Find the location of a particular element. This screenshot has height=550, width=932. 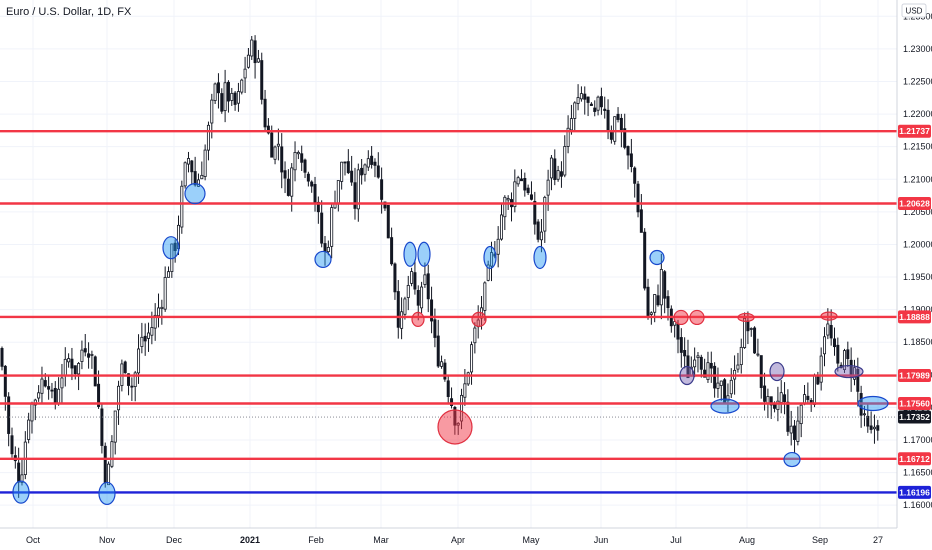

y-tick-label: 1.20000 is located at coordinates (917, 244).